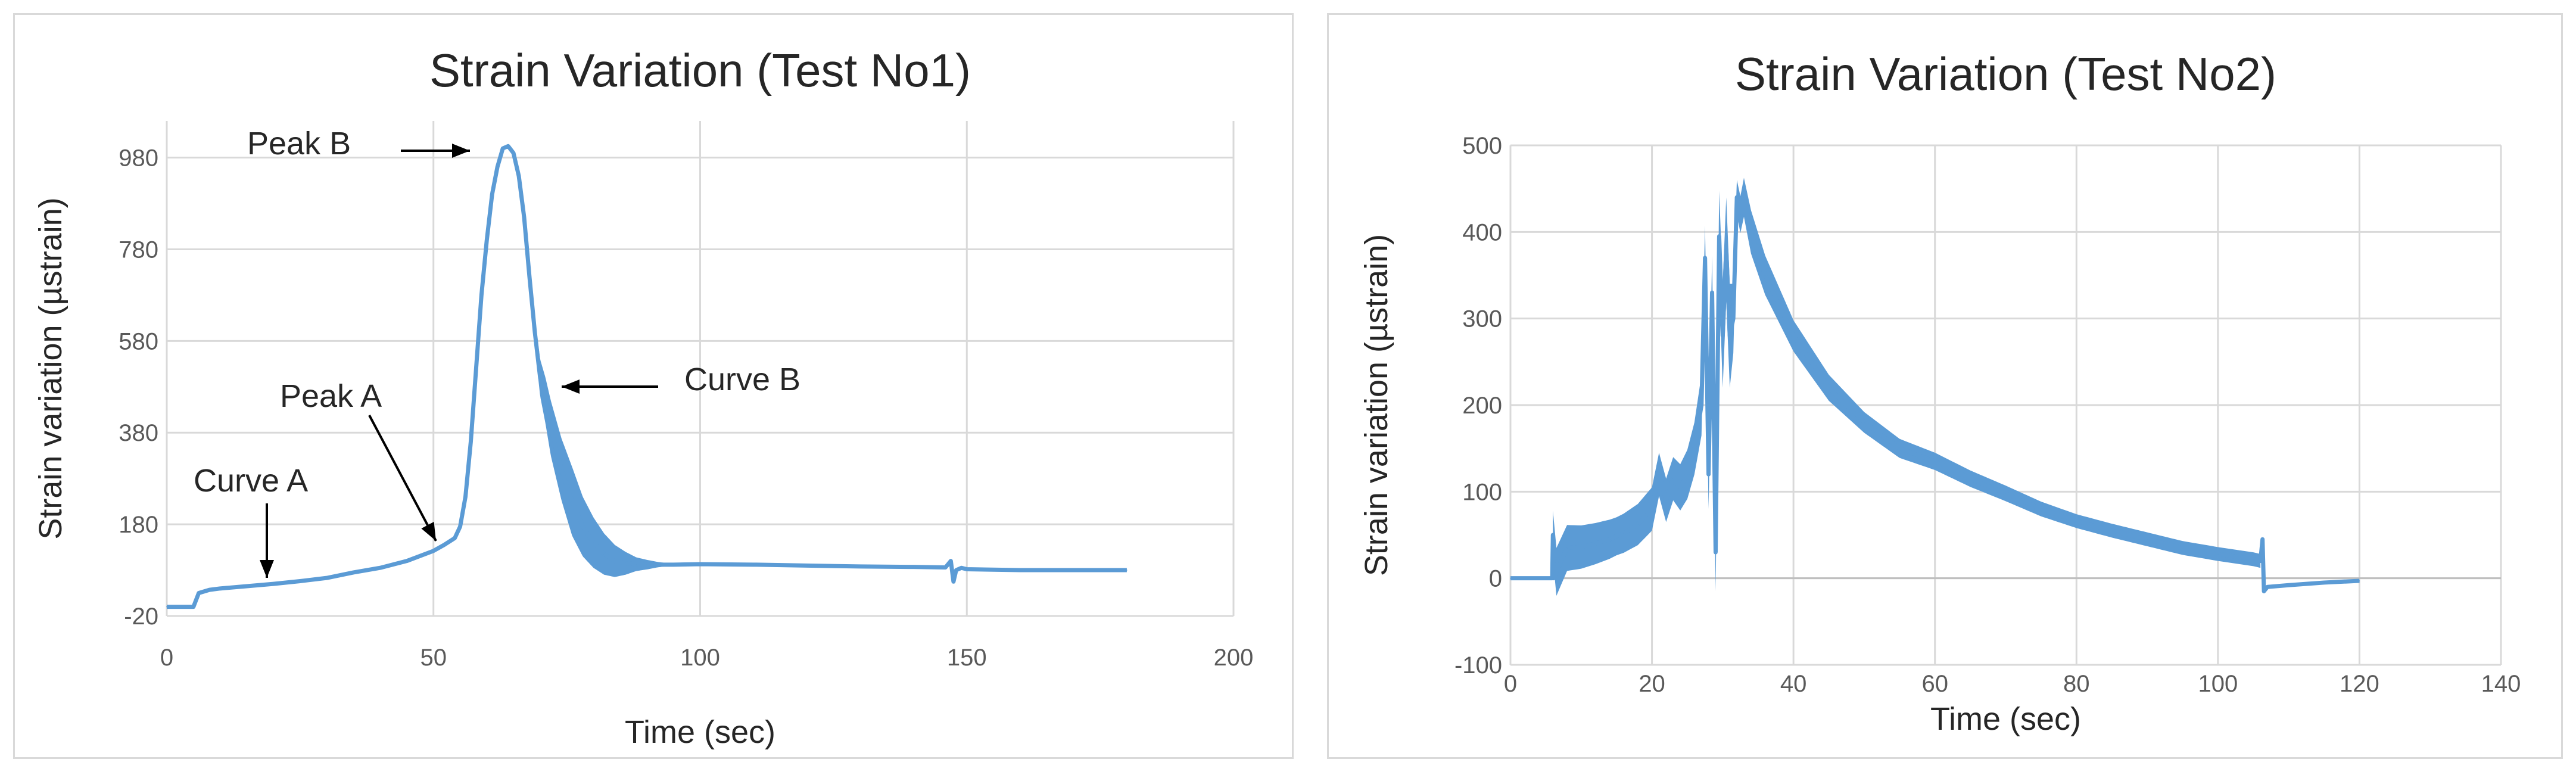  What do you see at coordinates (1934, 684) in the screenshot?
I see `x-tick-label: 60` at bounding box center [1934, 684].